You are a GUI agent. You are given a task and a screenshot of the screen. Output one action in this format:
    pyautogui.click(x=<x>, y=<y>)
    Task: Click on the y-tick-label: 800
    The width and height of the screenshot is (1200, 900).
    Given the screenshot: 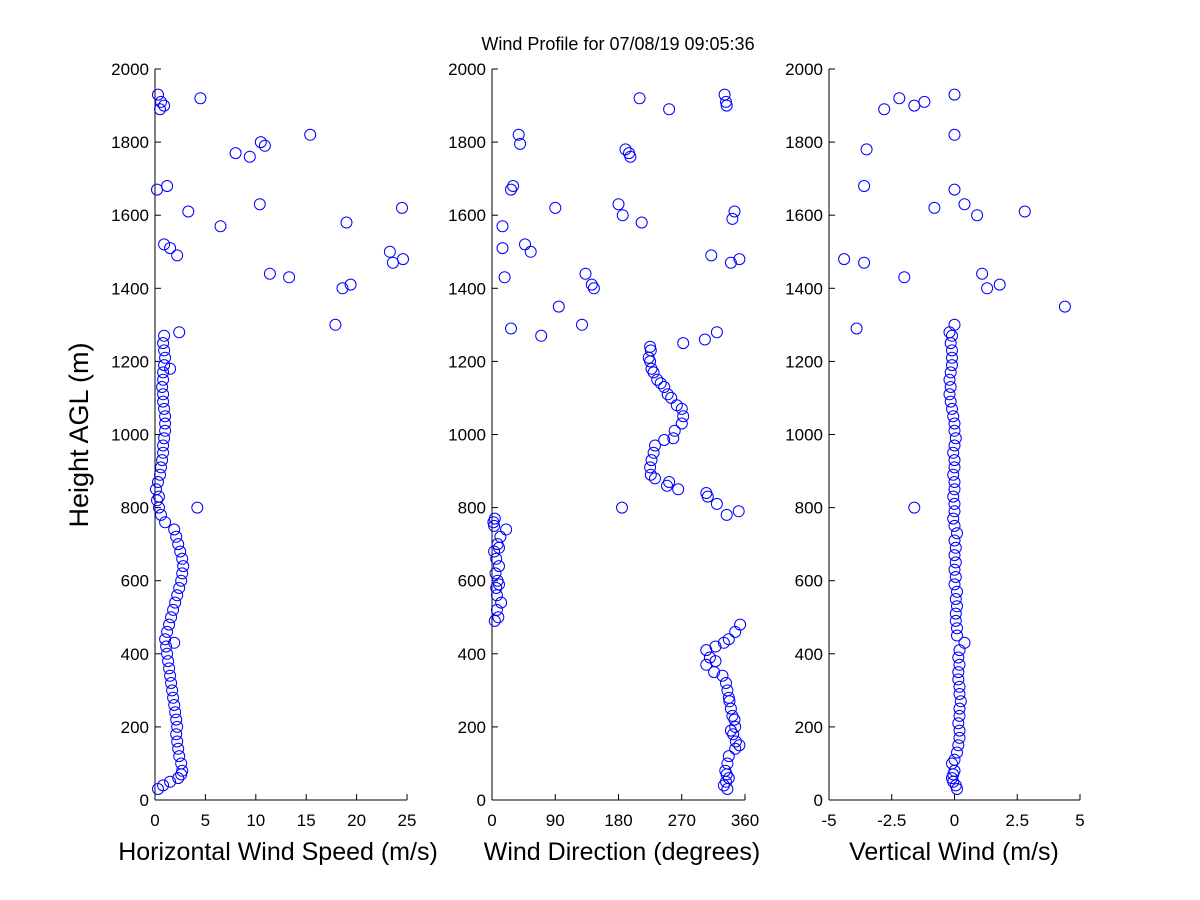 What is the action you would take?
    pyautogui.click(x=135, y=508)
    